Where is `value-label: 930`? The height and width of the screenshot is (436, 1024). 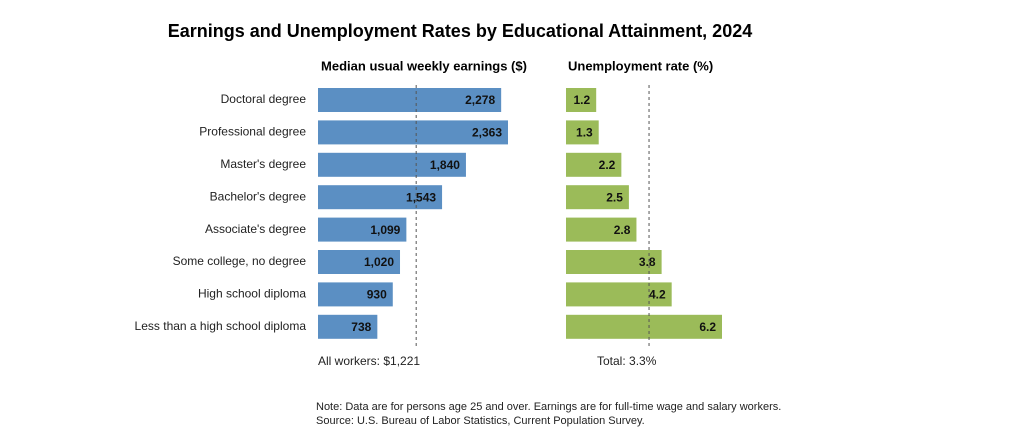
value-label: 930 is located at coordinates (377, 295).